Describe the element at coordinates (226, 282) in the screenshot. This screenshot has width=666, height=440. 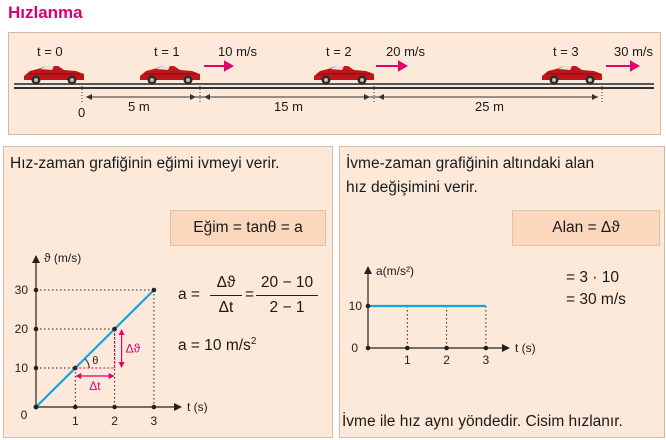
I see `formula-num1: Δϑ` at that location.